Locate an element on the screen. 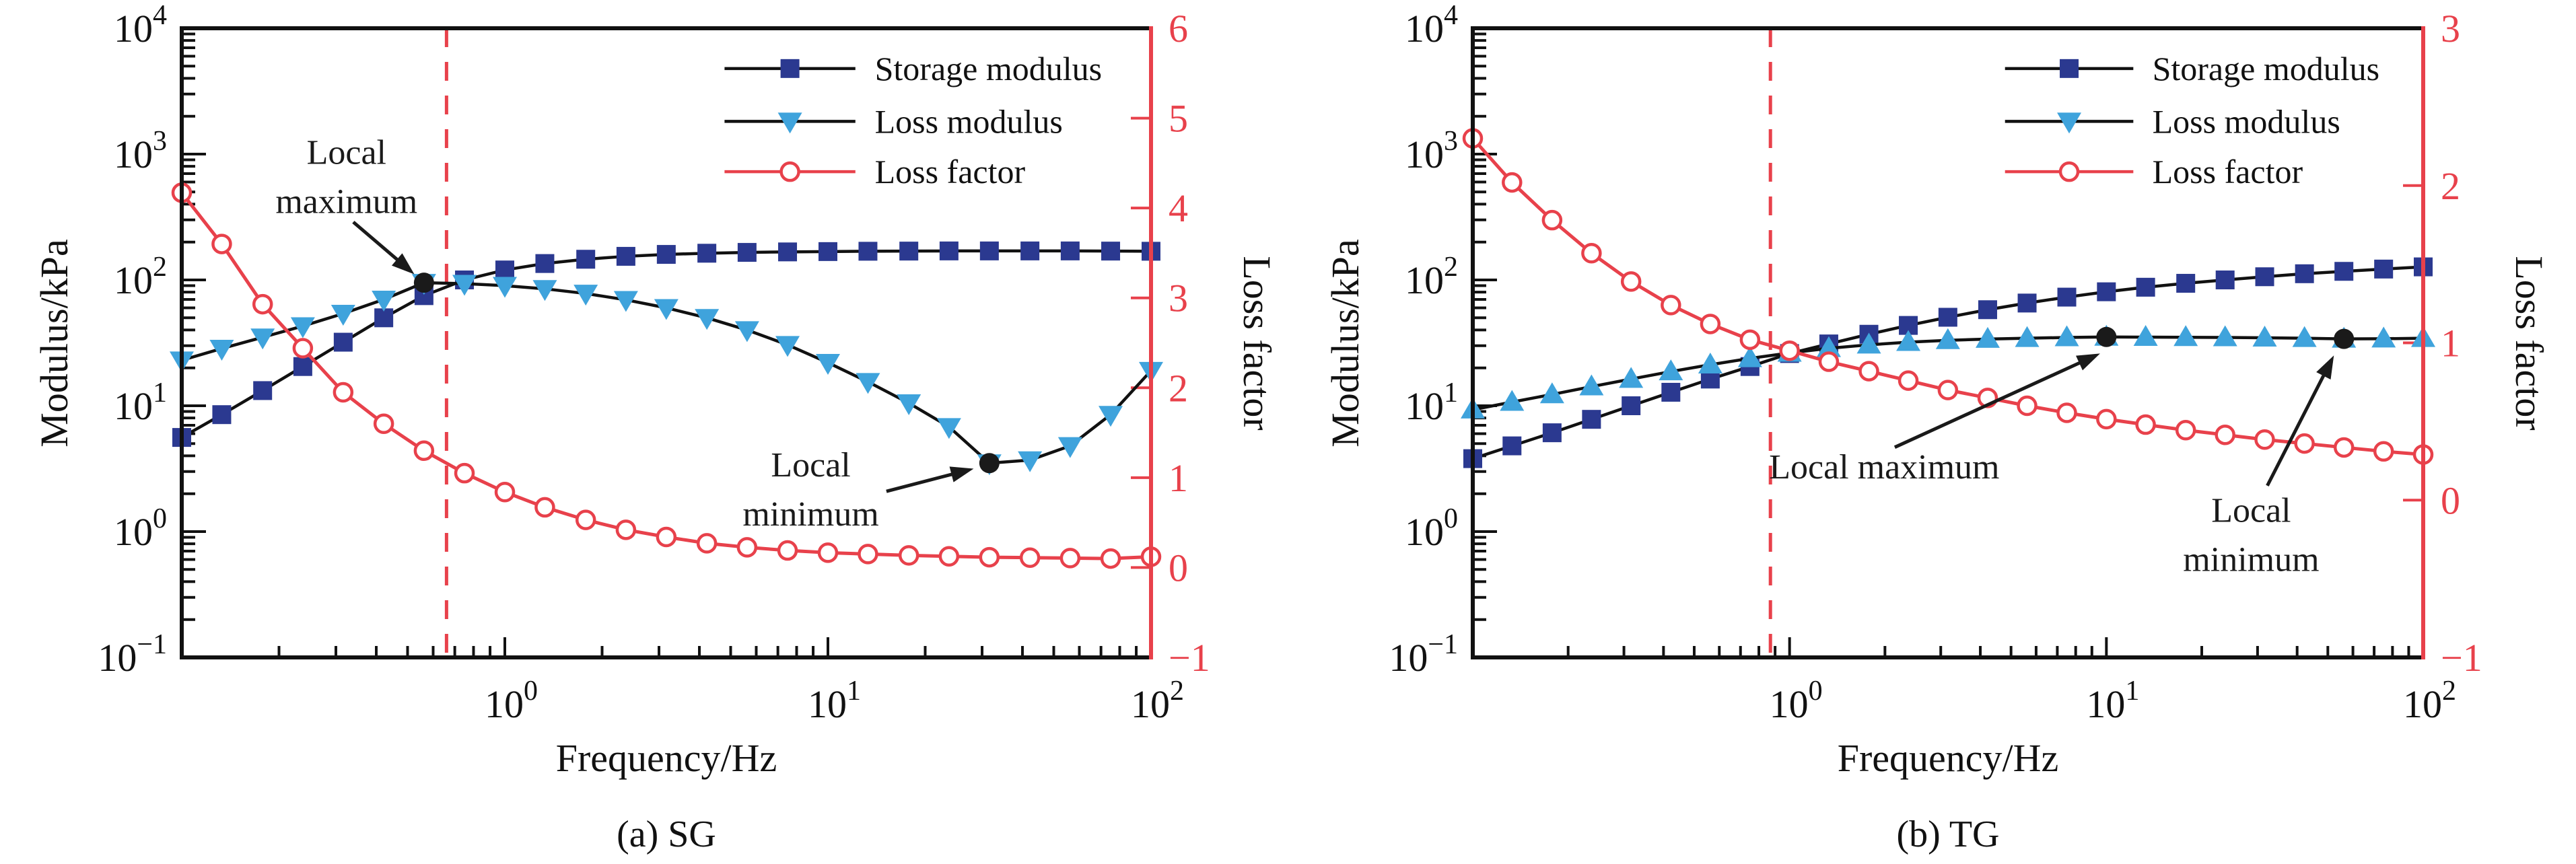 The image size is (2576, 864). y-right-tick-label: 3 is located at coordinates (1178, 298).